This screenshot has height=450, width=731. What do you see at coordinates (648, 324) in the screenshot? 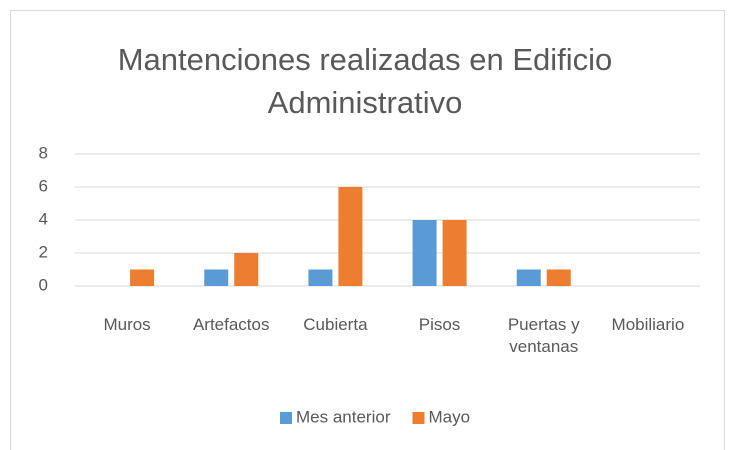
I see `x-tick-label: Mobiliario` at bounding box center [648, 324].